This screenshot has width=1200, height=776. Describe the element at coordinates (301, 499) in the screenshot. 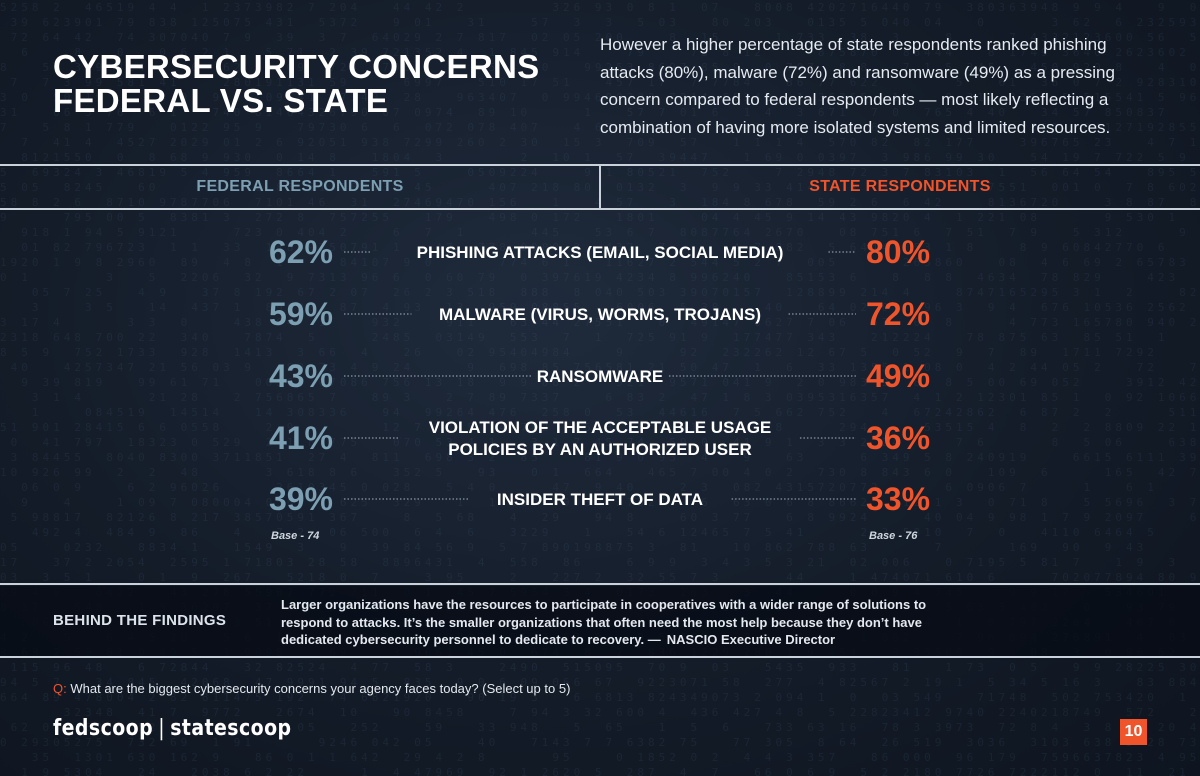

I see `federal-value: 39%` at that location.